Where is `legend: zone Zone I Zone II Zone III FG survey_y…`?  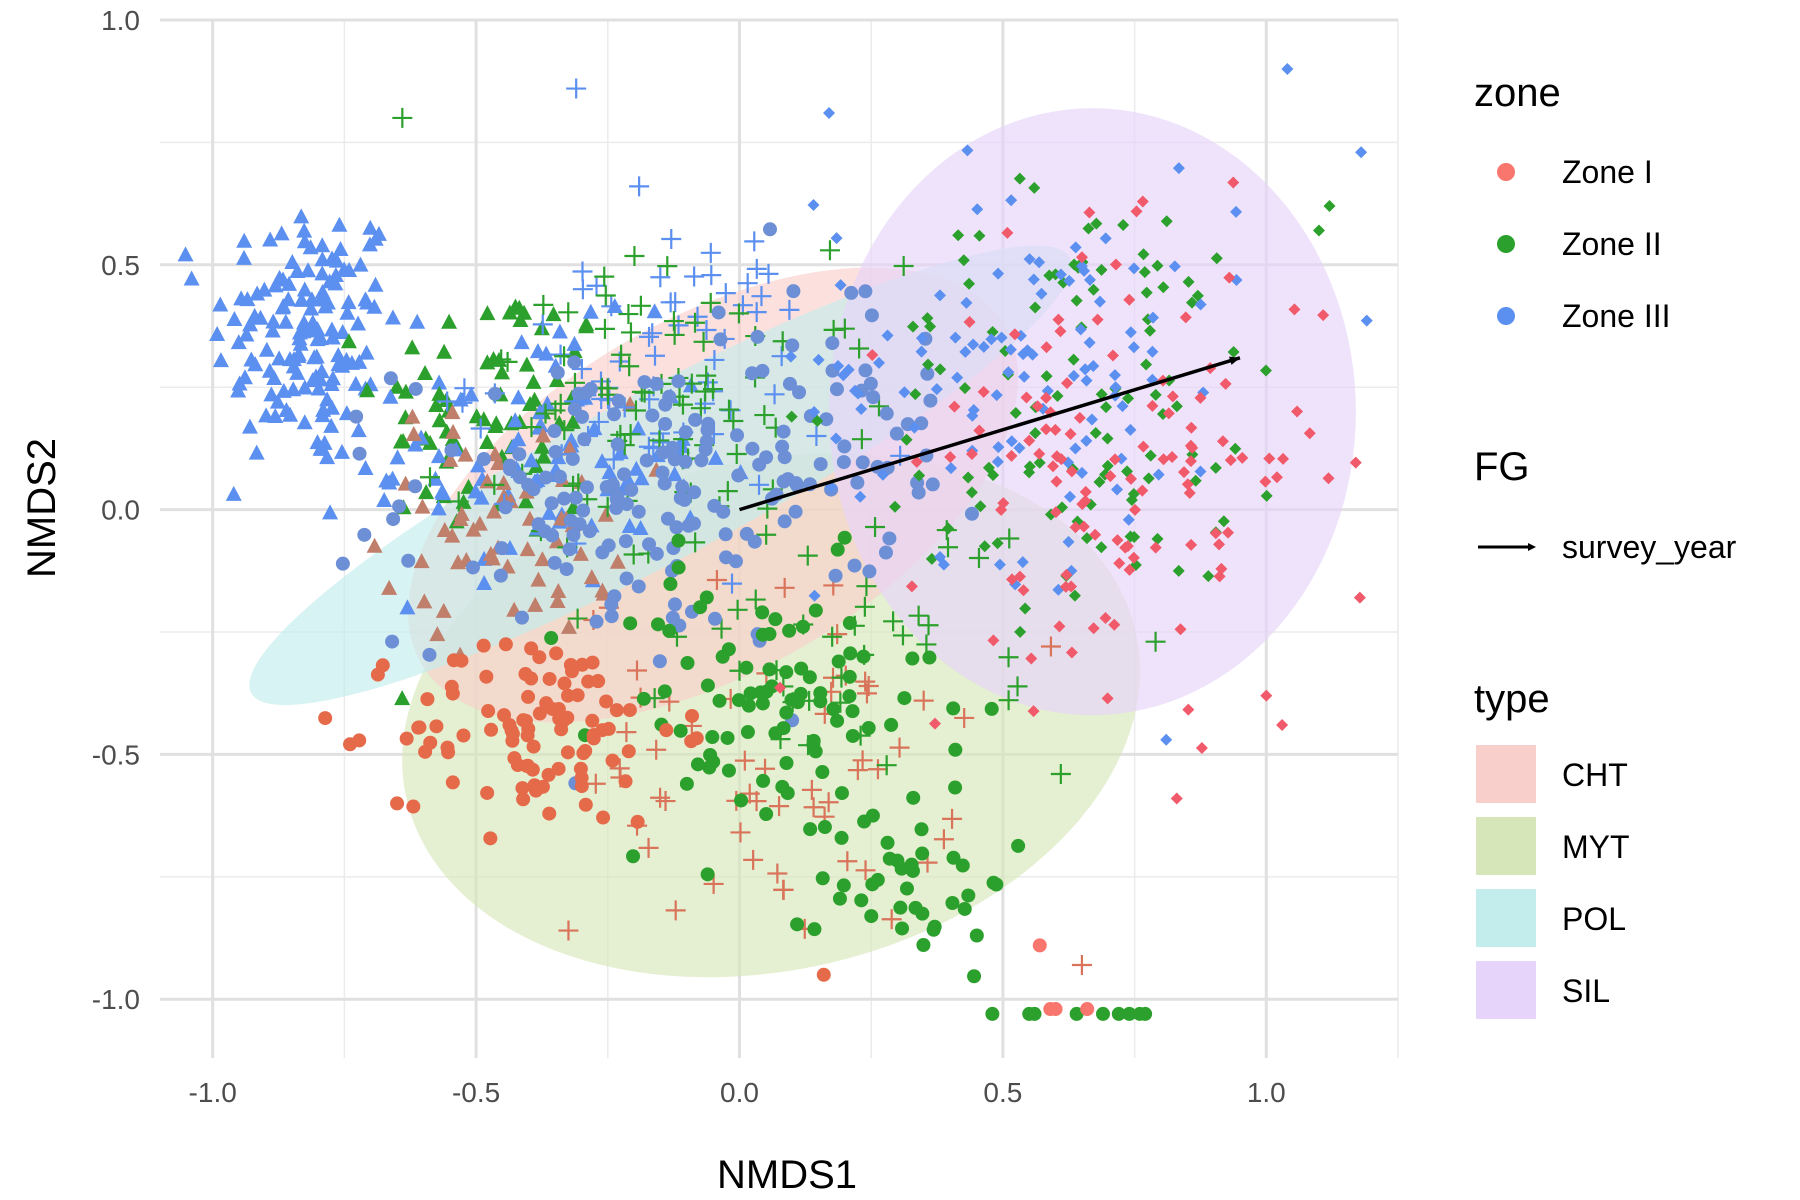
legend: zone Zone I Zone II Zone III FG survey_y… is located at coordinates (1605, 545).